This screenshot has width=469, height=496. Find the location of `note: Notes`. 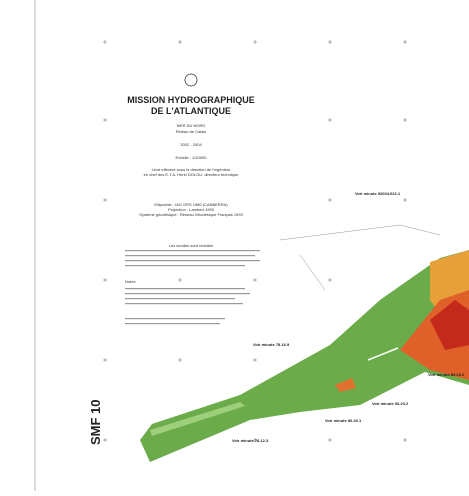

note: Notes is located at coordinates (130, 281).